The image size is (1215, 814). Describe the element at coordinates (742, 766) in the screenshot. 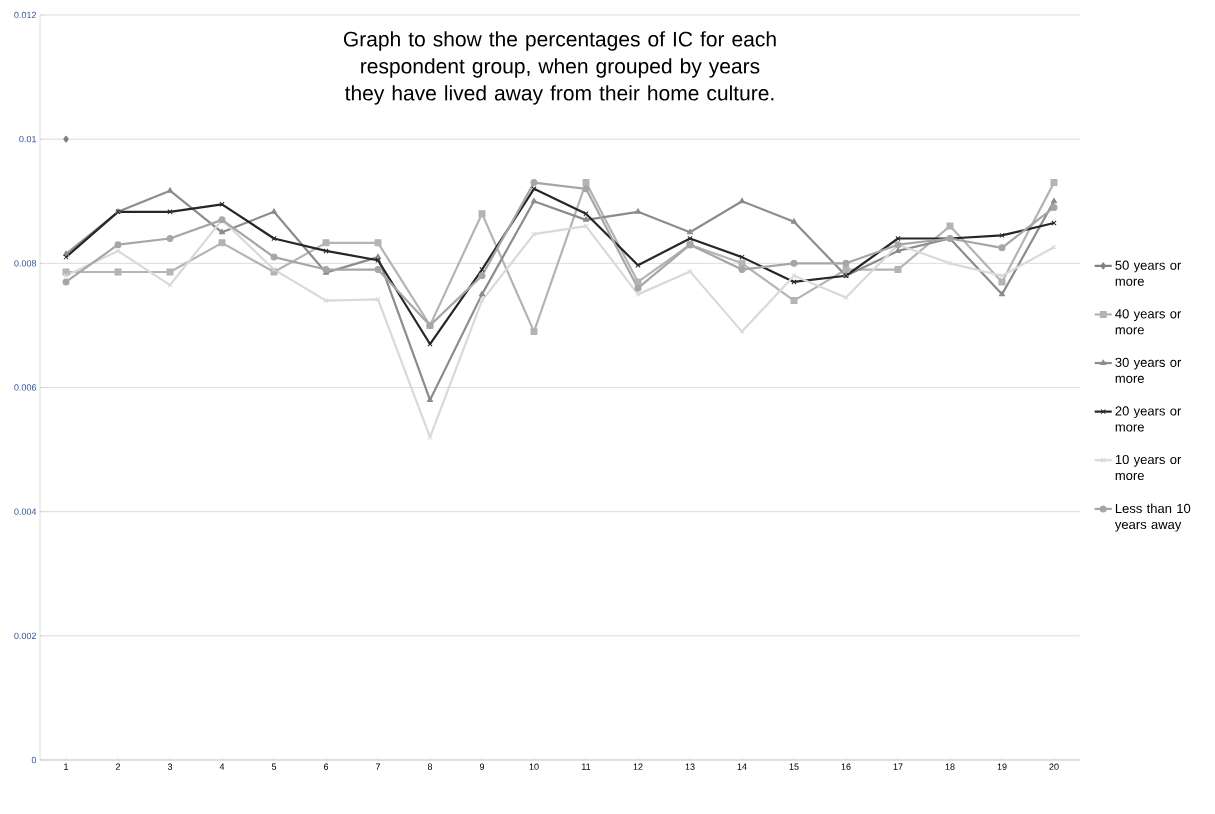

I see `x-tick-label: 14` at that location.